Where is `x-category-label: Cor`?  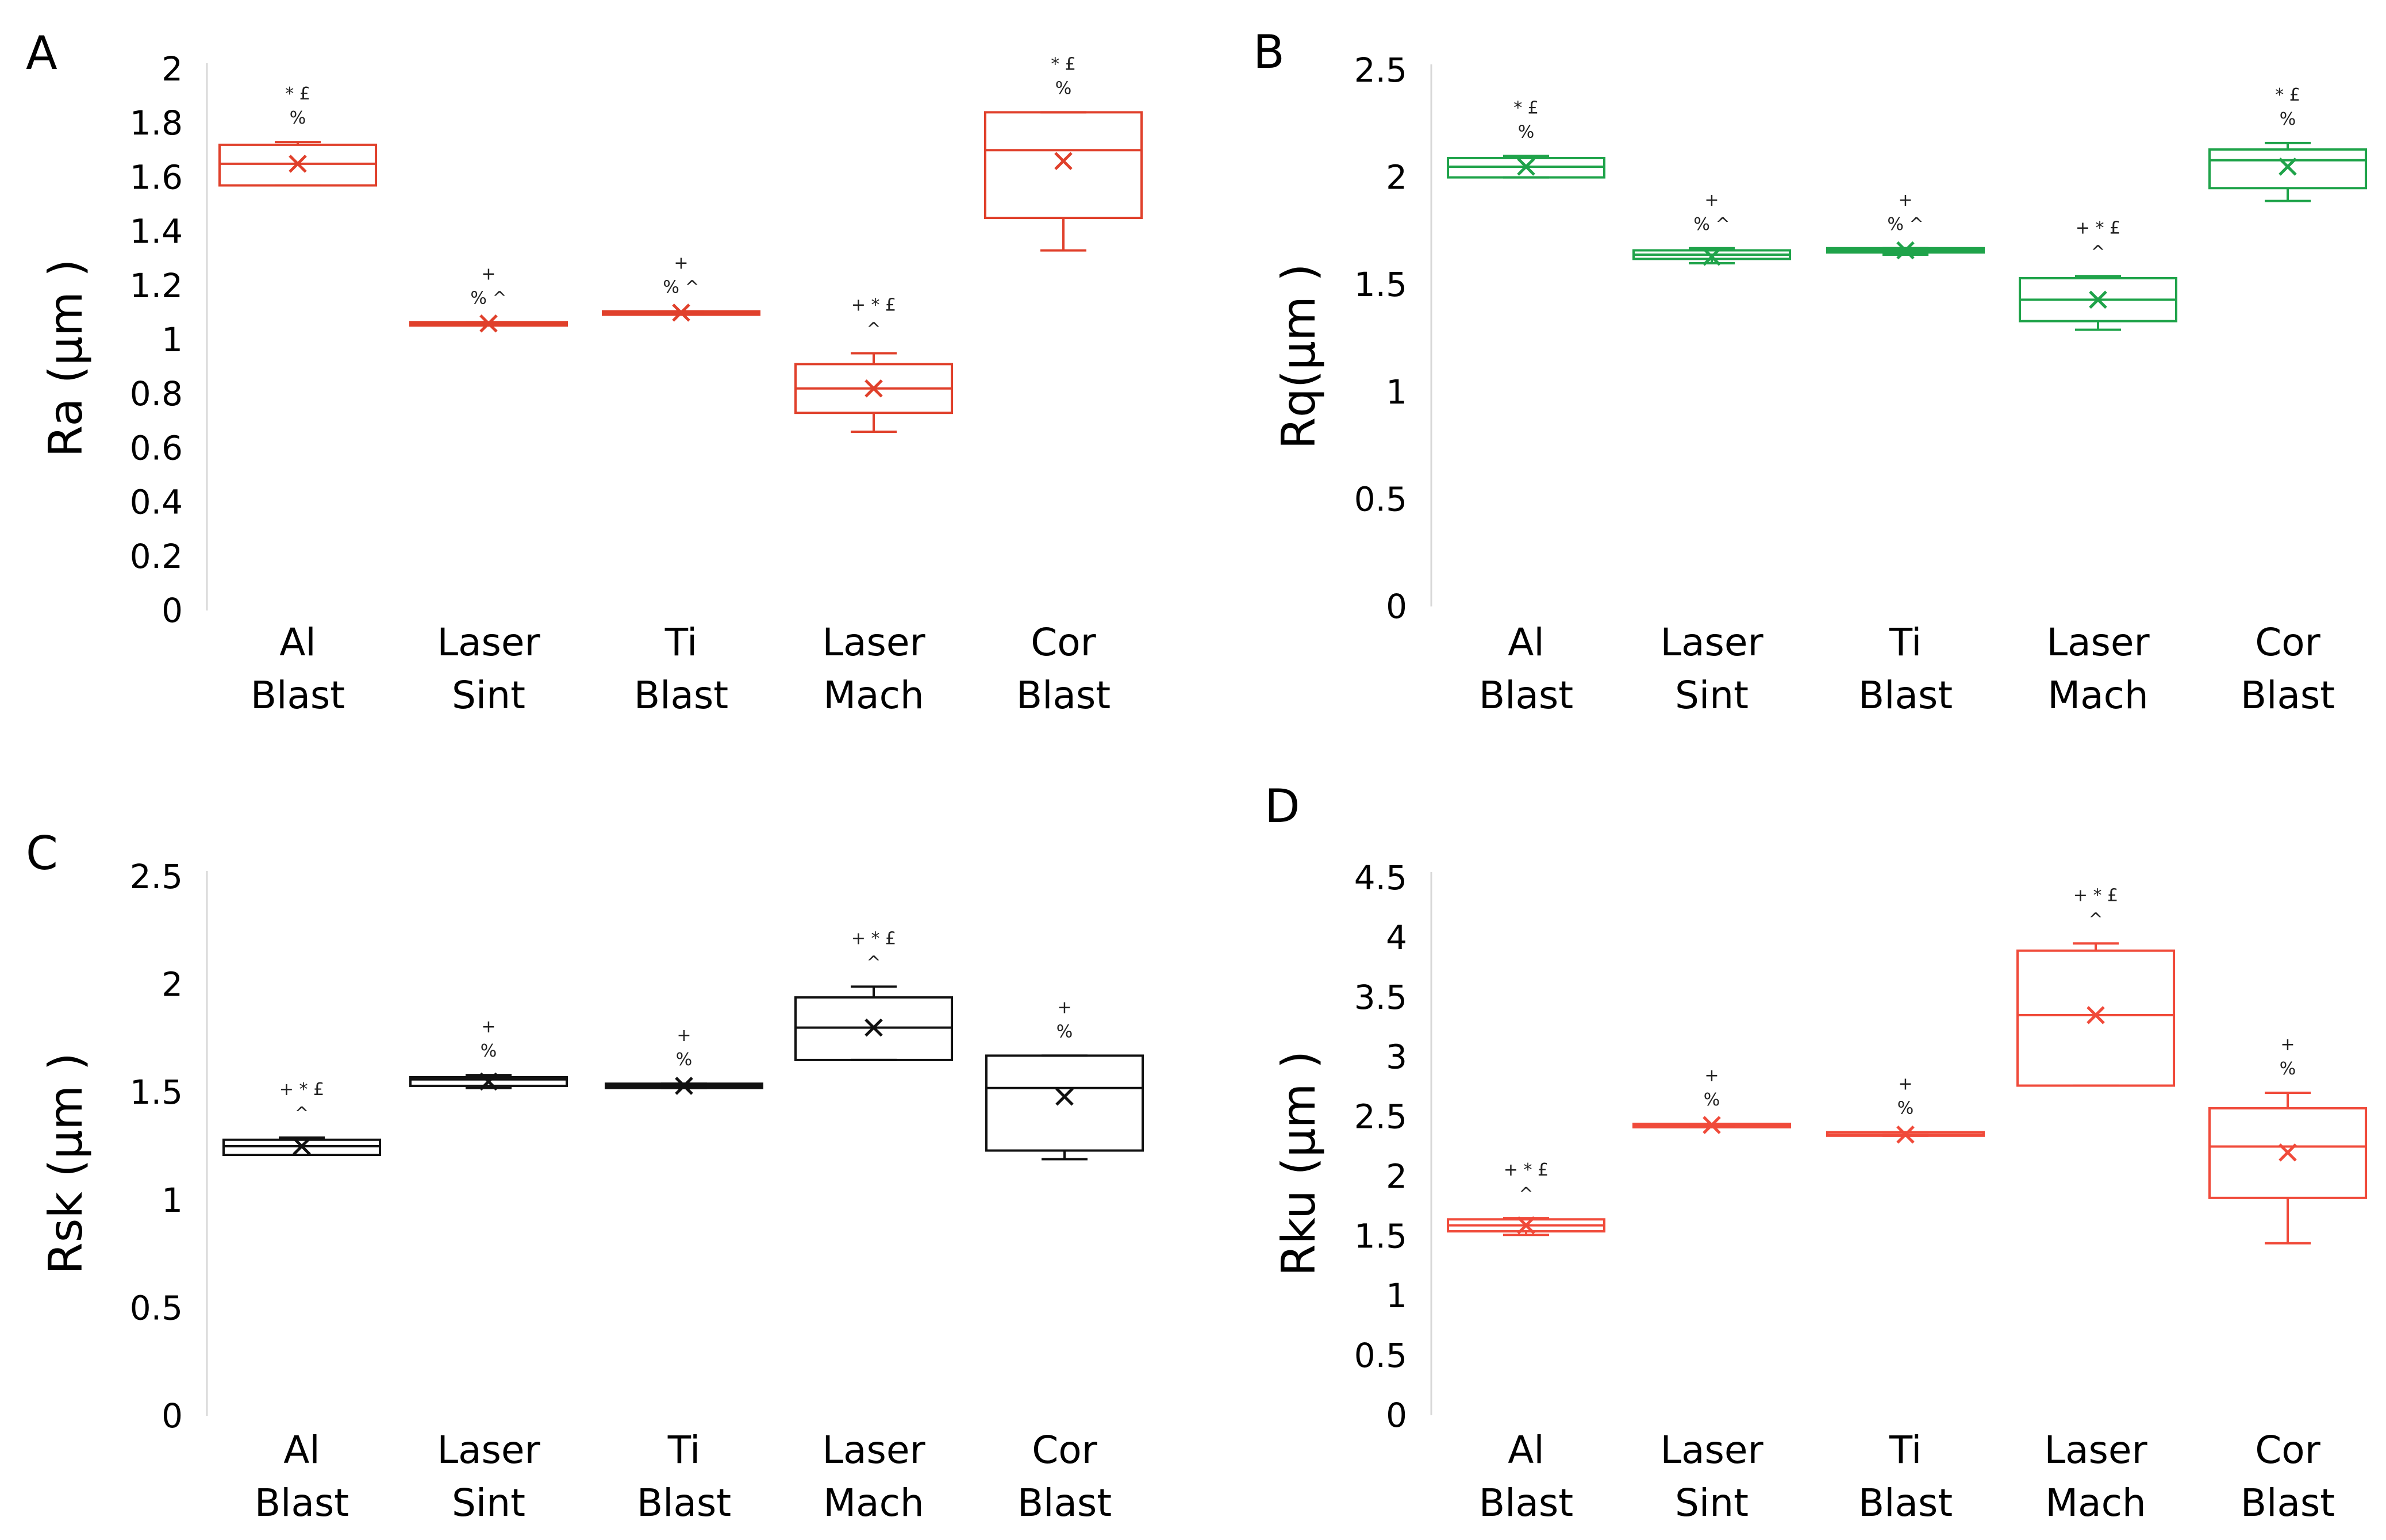
x-category-label: Cor is located at coordinates (2287, 642).